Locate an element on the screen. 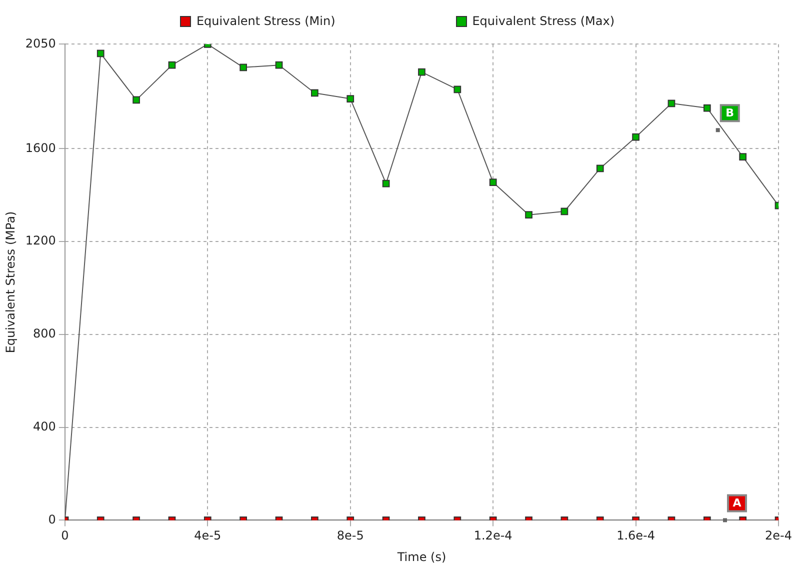 This screenshot has width=795, height=579. x-tick-label: 4e-5 is located at coordinates (208, 535).